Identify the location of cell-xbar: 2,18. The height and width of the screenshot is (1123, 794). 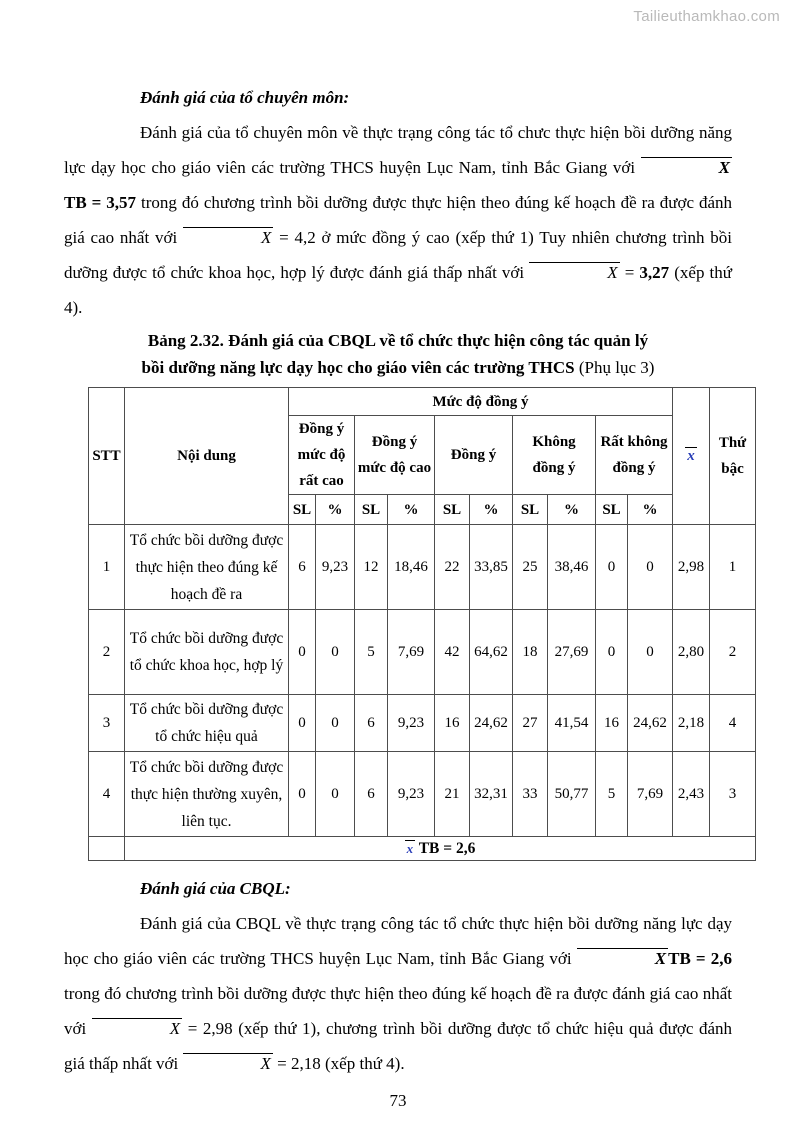
(691, 723).